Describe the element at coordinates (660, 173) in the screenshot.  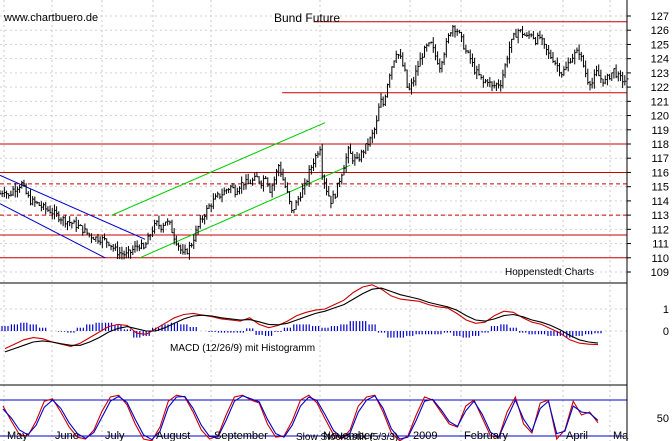
I see `y-tick-label: 116` at that location.